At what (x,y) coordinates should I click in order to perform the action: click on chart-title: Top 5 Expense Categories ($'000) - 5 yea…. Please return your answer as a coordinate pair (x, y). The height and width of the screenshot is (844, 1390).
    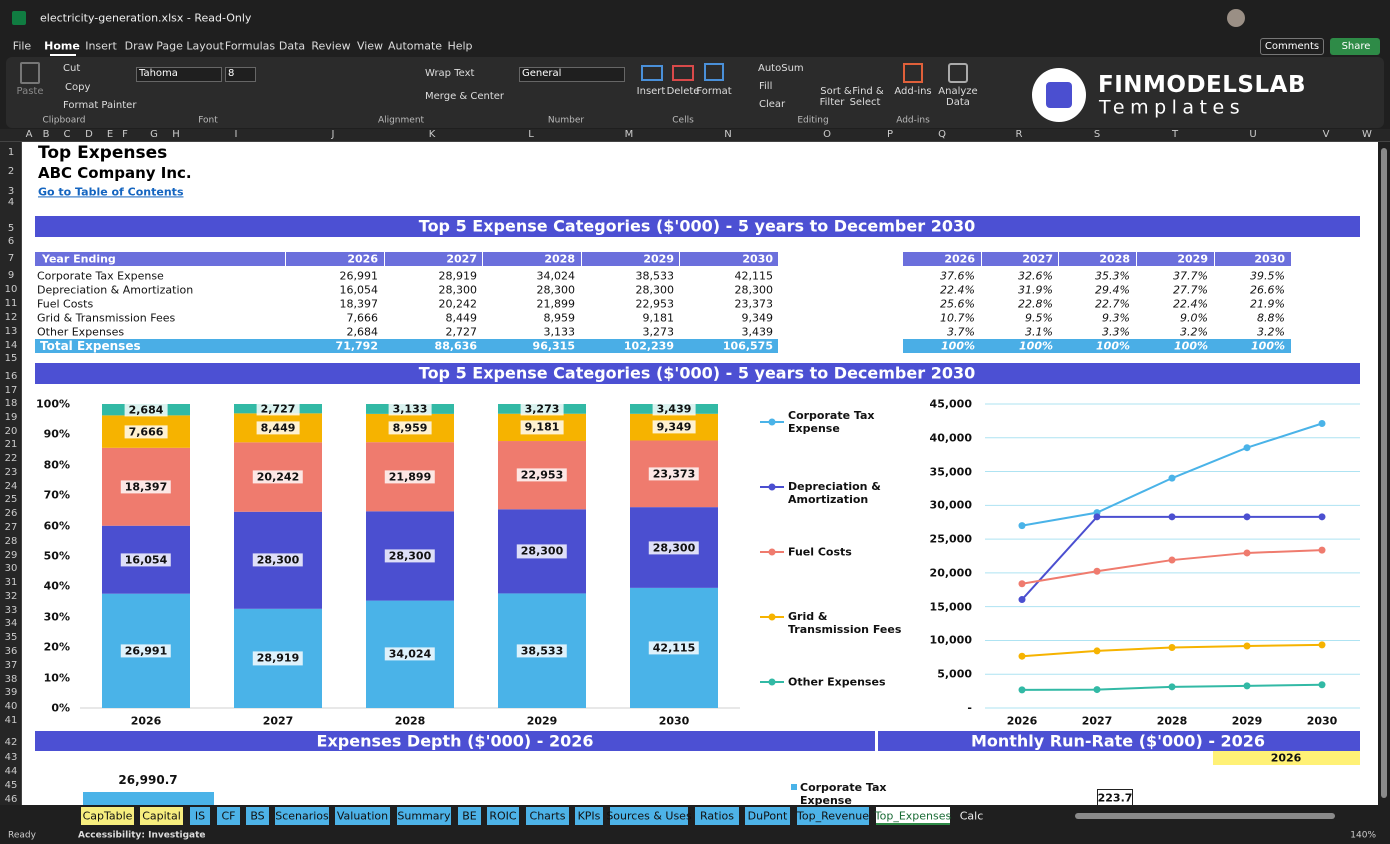
    Looking at the image, I should click on (697, 373).